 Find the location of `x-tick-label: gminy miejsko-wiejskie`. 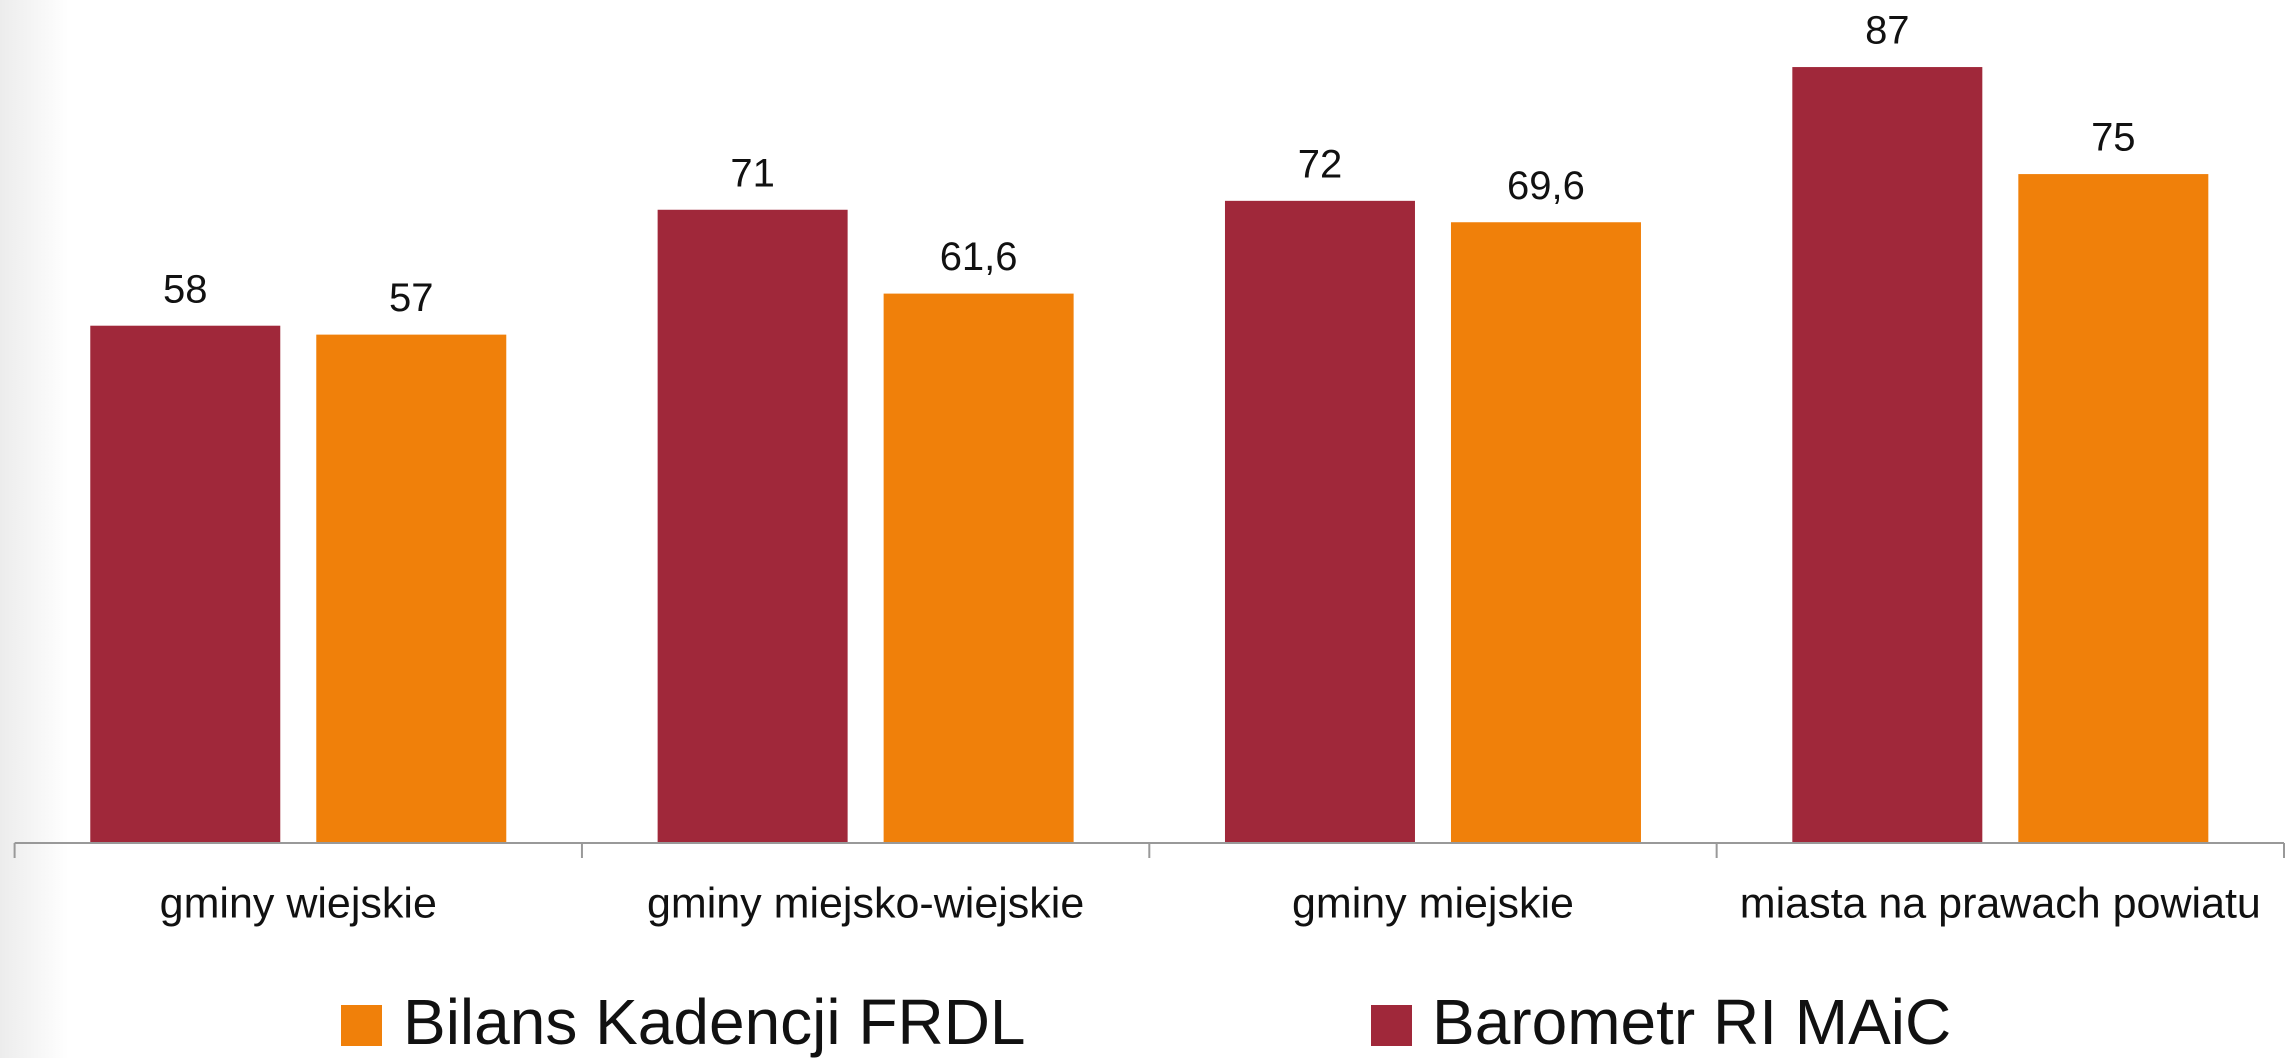

x-tick-label: gminy miejsko-wiejskie is located at coordinates (865, 903).